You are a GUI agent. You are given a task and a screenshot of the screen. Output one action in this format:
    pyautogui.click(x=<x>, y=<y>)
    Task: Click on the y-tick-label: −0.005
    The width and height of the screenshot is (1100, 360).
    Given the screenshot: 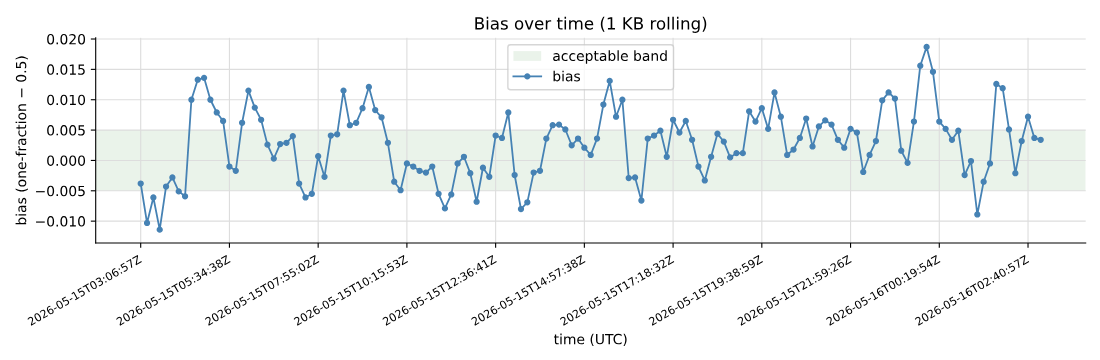 What is the action you would take?
    pyautogui.click(x=60, y=191)
    